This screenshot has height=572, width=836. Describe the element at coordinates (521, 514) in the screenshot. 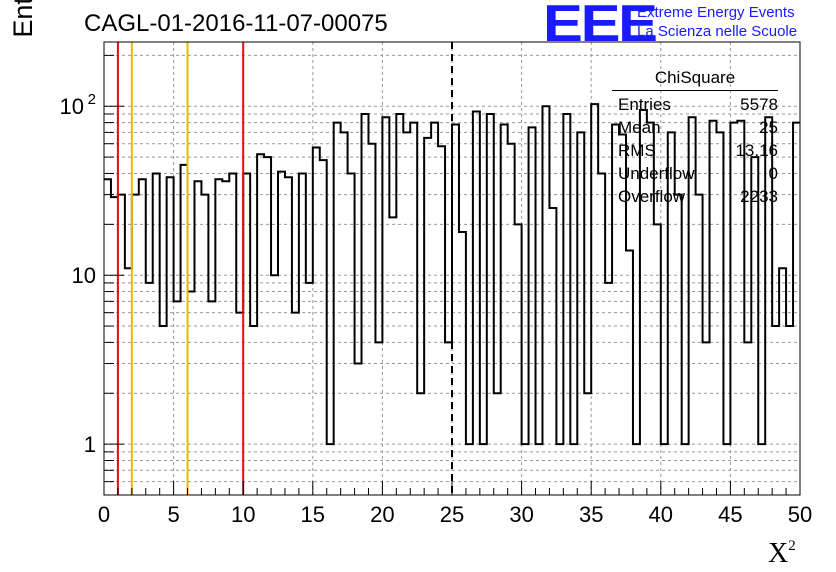

I see `x-tick-label: 30` at that location.